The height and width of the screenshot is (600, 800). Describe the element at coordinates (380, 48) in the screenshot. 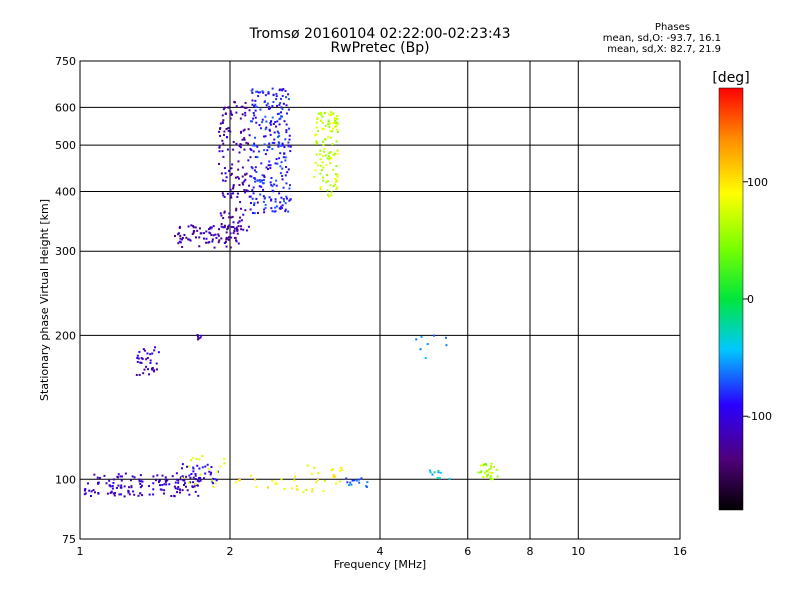

I see `chart-subtitle: RwPretec (Bp)` at that location.